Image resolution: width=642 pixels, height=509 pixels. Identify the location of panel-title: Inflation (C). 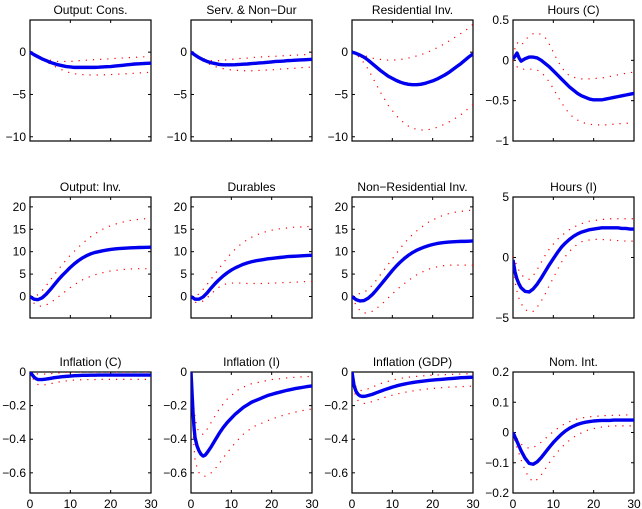
(90, 362).